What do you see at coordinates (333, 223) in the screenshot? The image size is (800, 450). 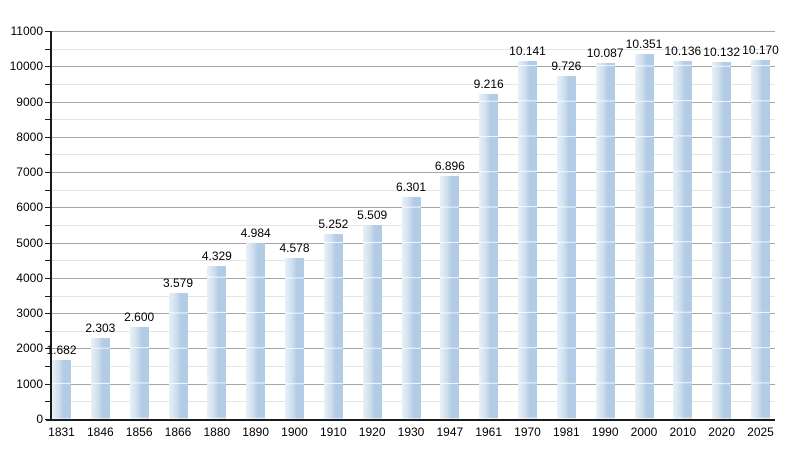 I see `bar-value-label: 5.252` at bounding box center [333, 223].